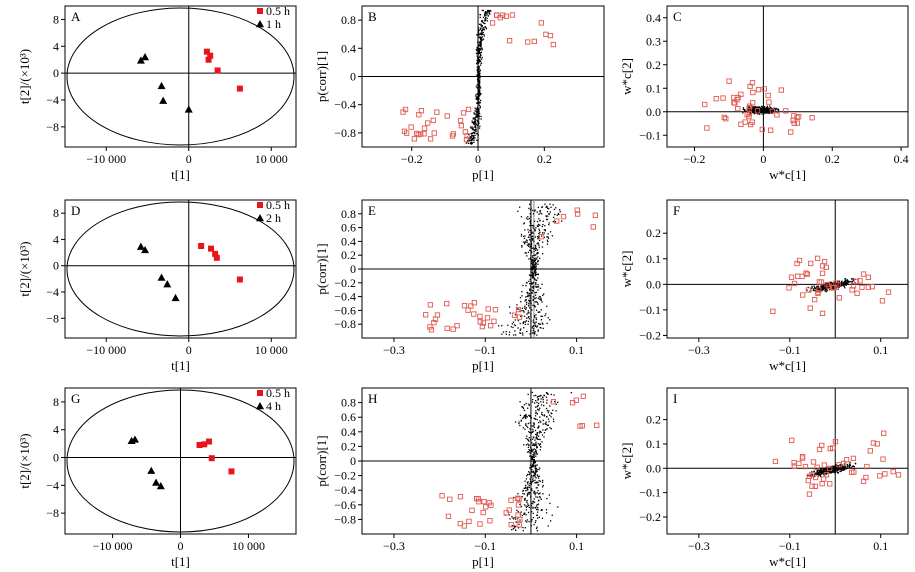  Describe the element at coordinates (75, 210) in the screenshot. I see `panel-letter: D` at that location.